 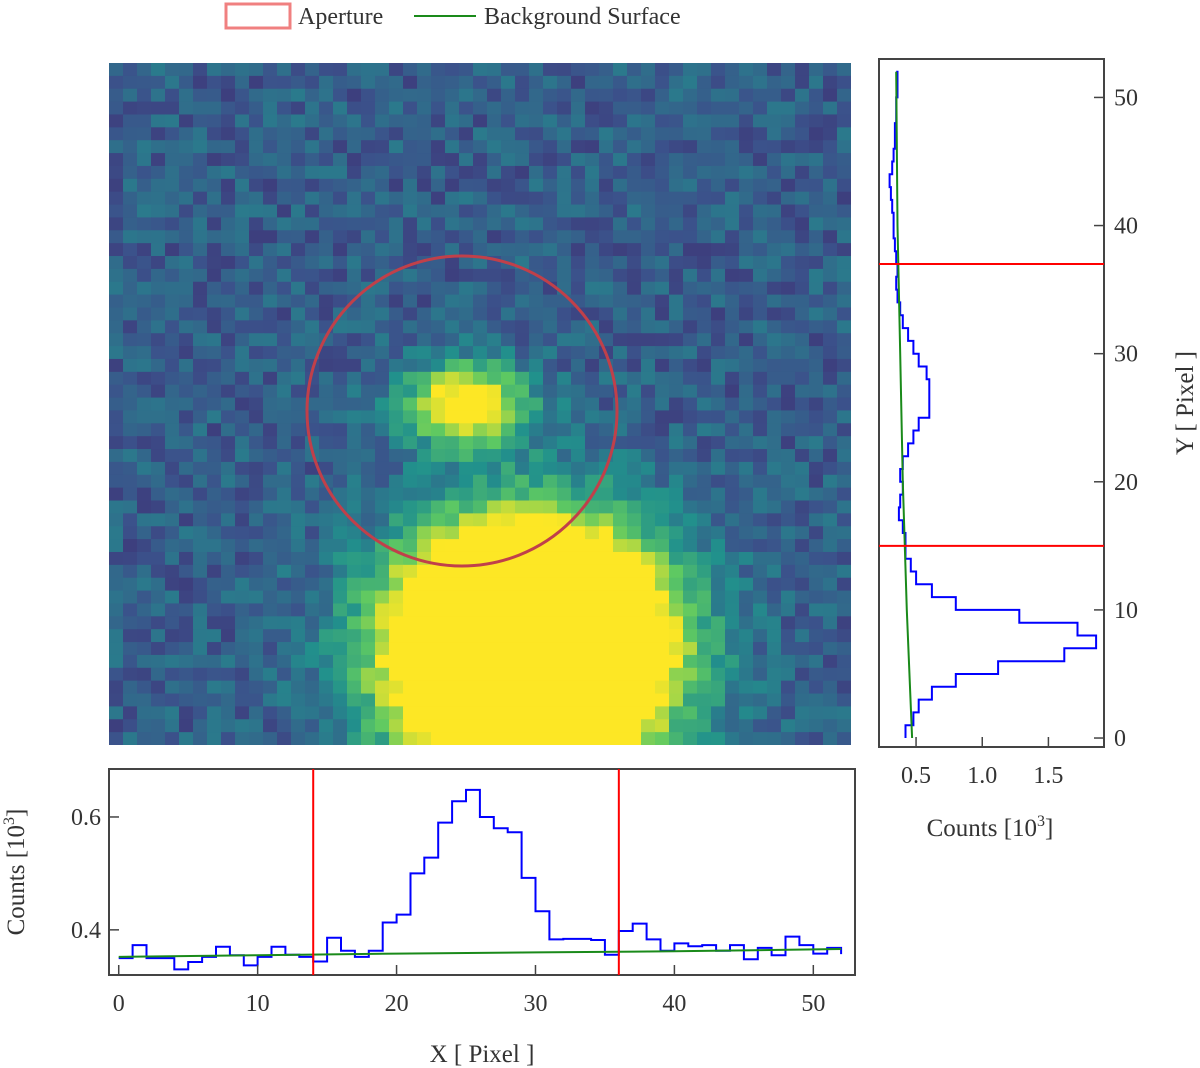 I want to click on y-profile-line, so click(x=993, y=404).